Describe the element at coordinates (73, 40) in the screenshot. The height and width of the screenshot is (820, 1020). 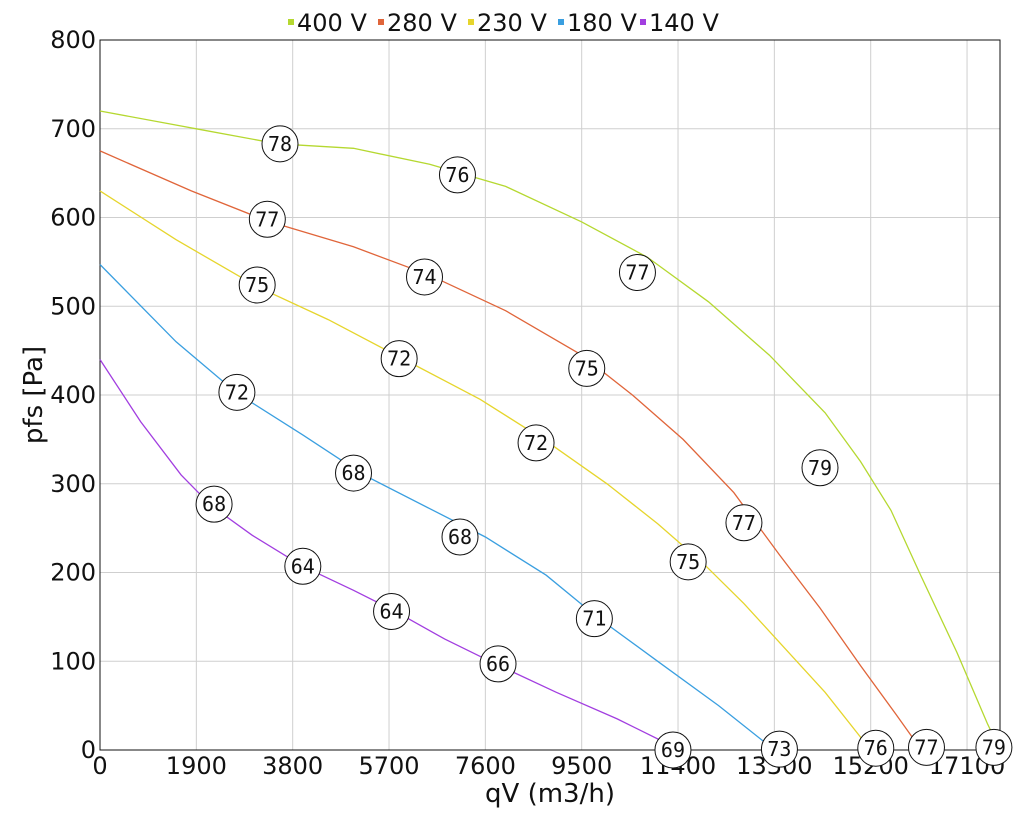
I see `y-tick-label: 800` at that location.